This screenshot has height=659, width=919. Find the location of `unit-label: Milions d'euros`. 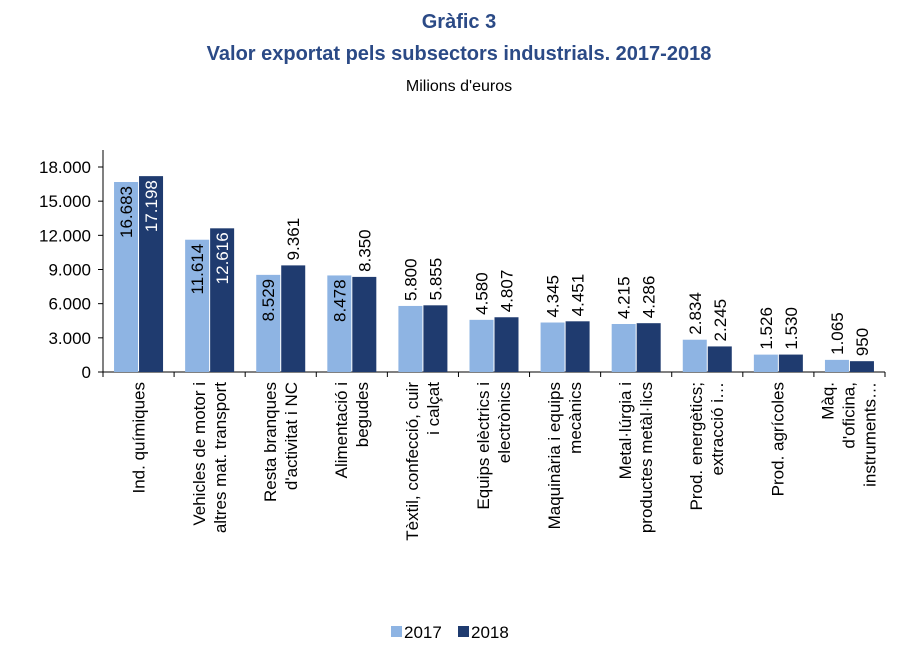

unit-label: Milions d'euros is located at coordinates (459, 86).